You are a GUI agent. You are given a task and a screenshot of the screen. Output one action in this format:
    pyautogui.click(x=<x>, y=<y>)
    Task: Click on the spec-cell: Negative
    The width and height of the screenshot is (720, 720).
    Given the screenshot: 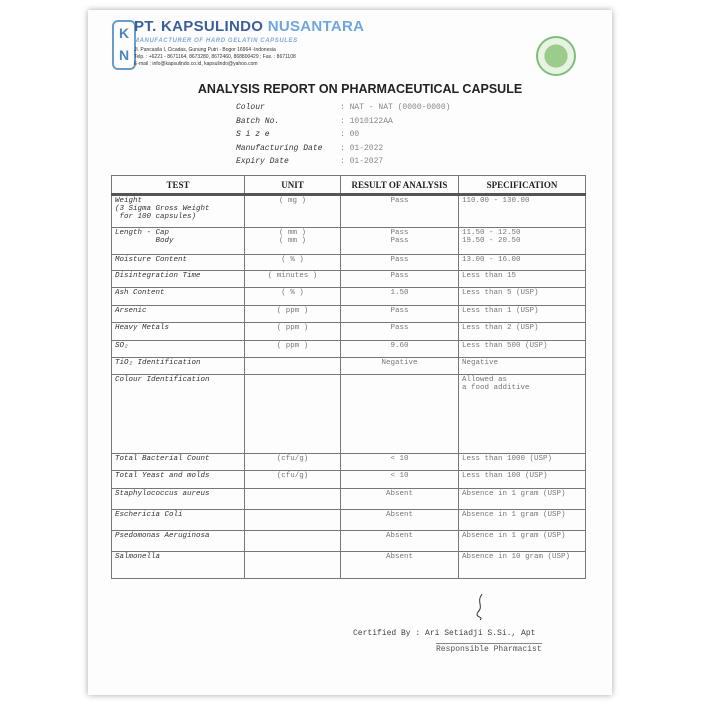 What is the action you would take?
    pyautogui.click(x=522, y=366)
    